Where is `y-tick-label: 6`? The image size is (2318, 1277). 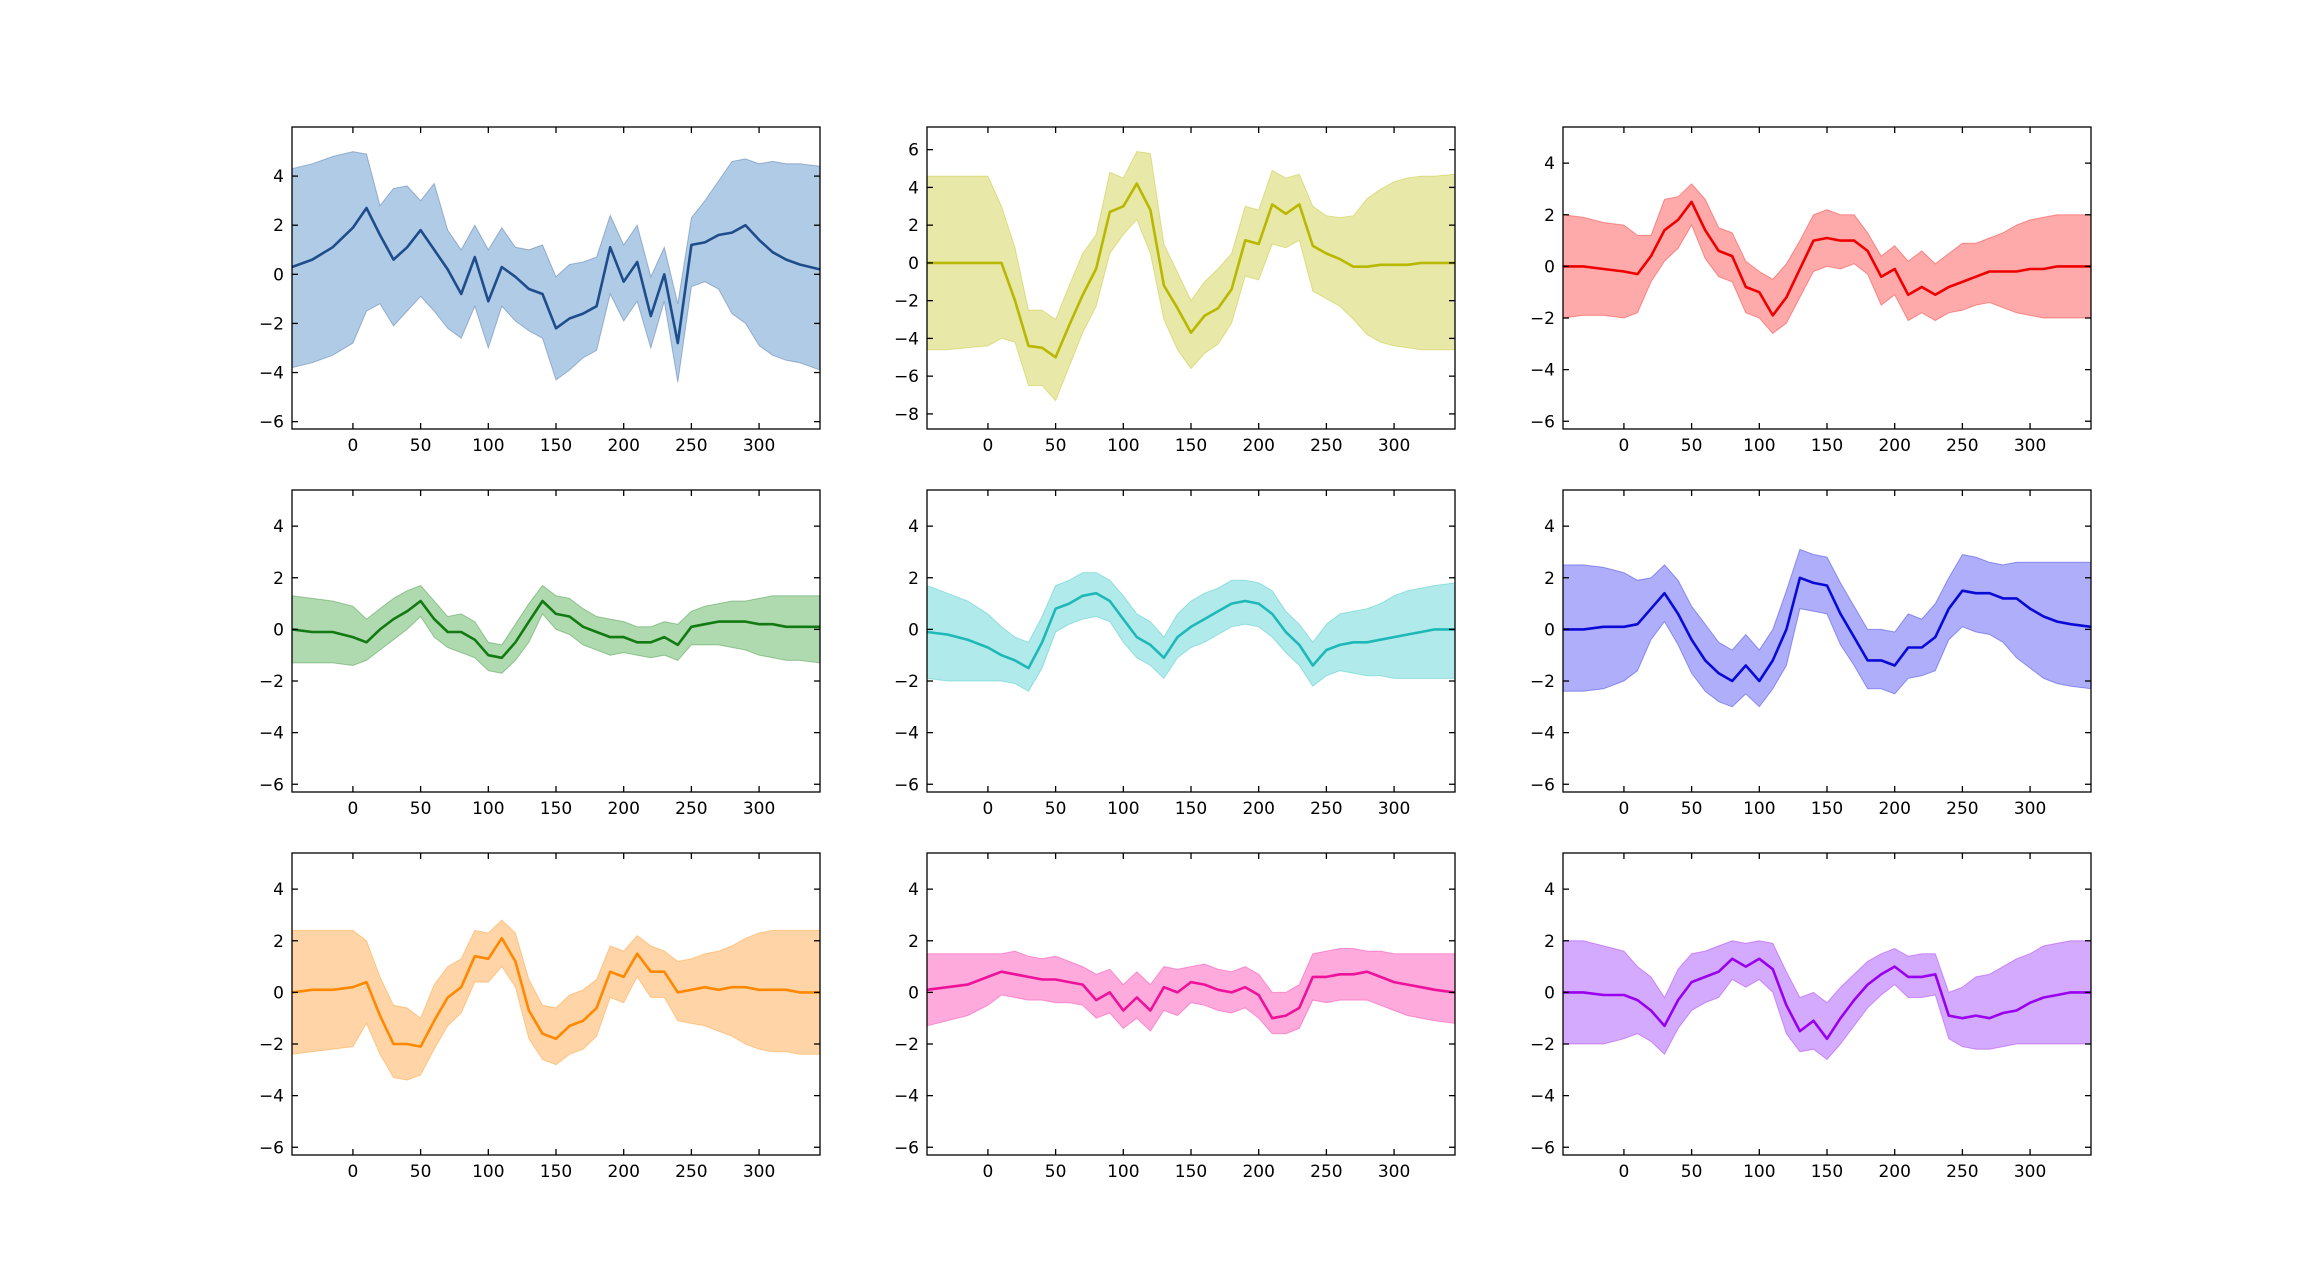
y-tick-label: 6 is located at coordinates (913, 151).